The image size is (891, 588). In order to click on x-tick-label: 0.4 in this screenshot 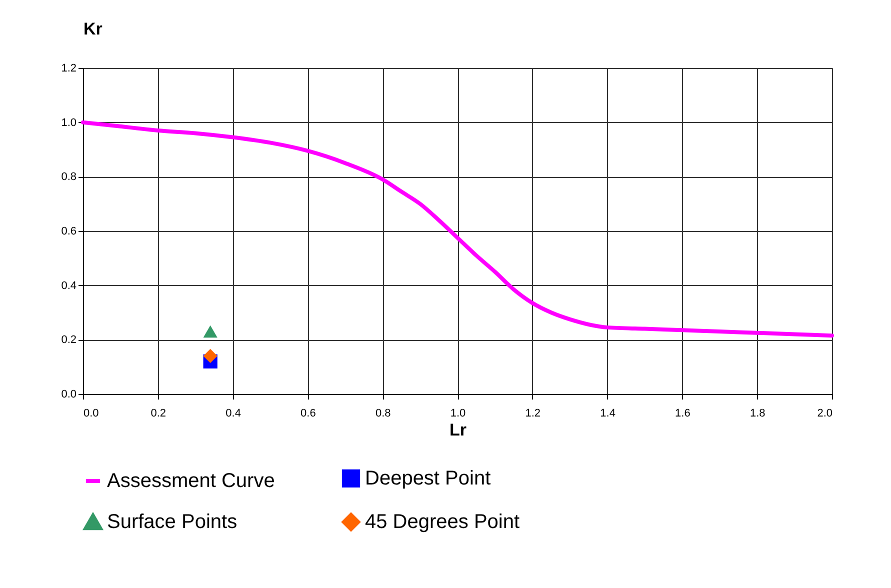, I will do `click(233, 414)`.